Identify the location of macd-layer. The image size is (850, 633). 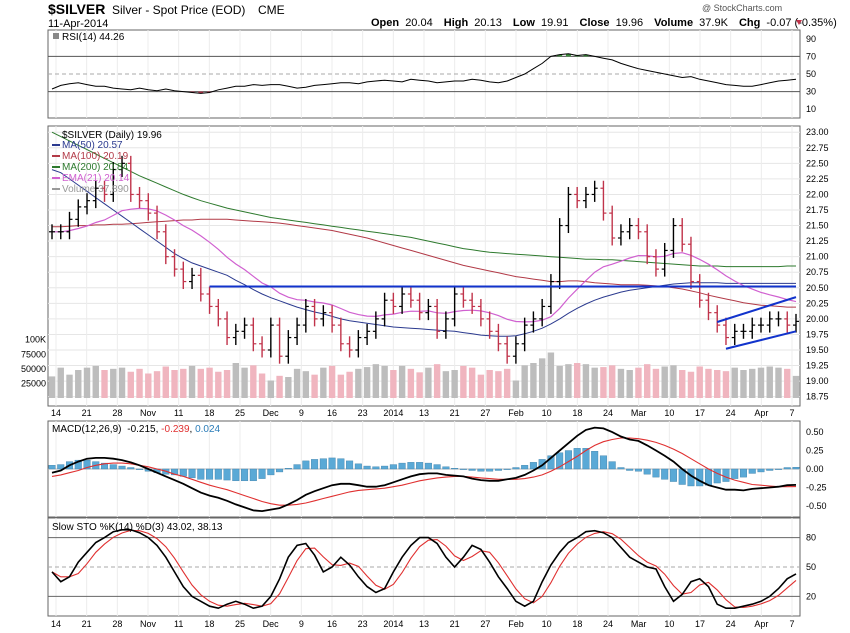
(424, 469).